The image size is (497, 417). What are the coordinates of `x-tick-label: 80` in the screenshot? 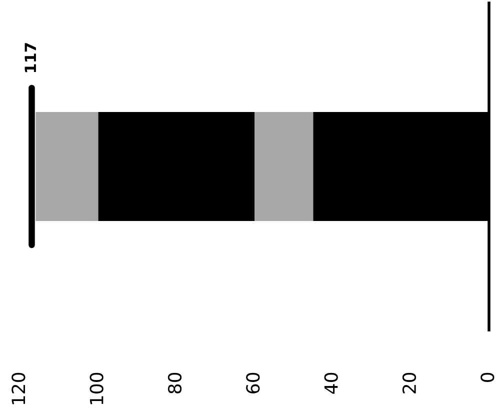 It's located at (175, 383).